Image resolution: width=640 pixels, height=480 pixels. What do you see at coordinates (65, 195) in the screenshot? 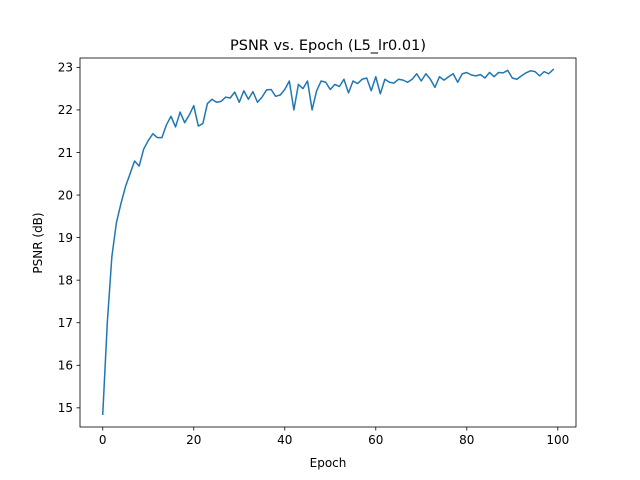
I see `y-tick-label: 20` at bounding box center [65, 195].